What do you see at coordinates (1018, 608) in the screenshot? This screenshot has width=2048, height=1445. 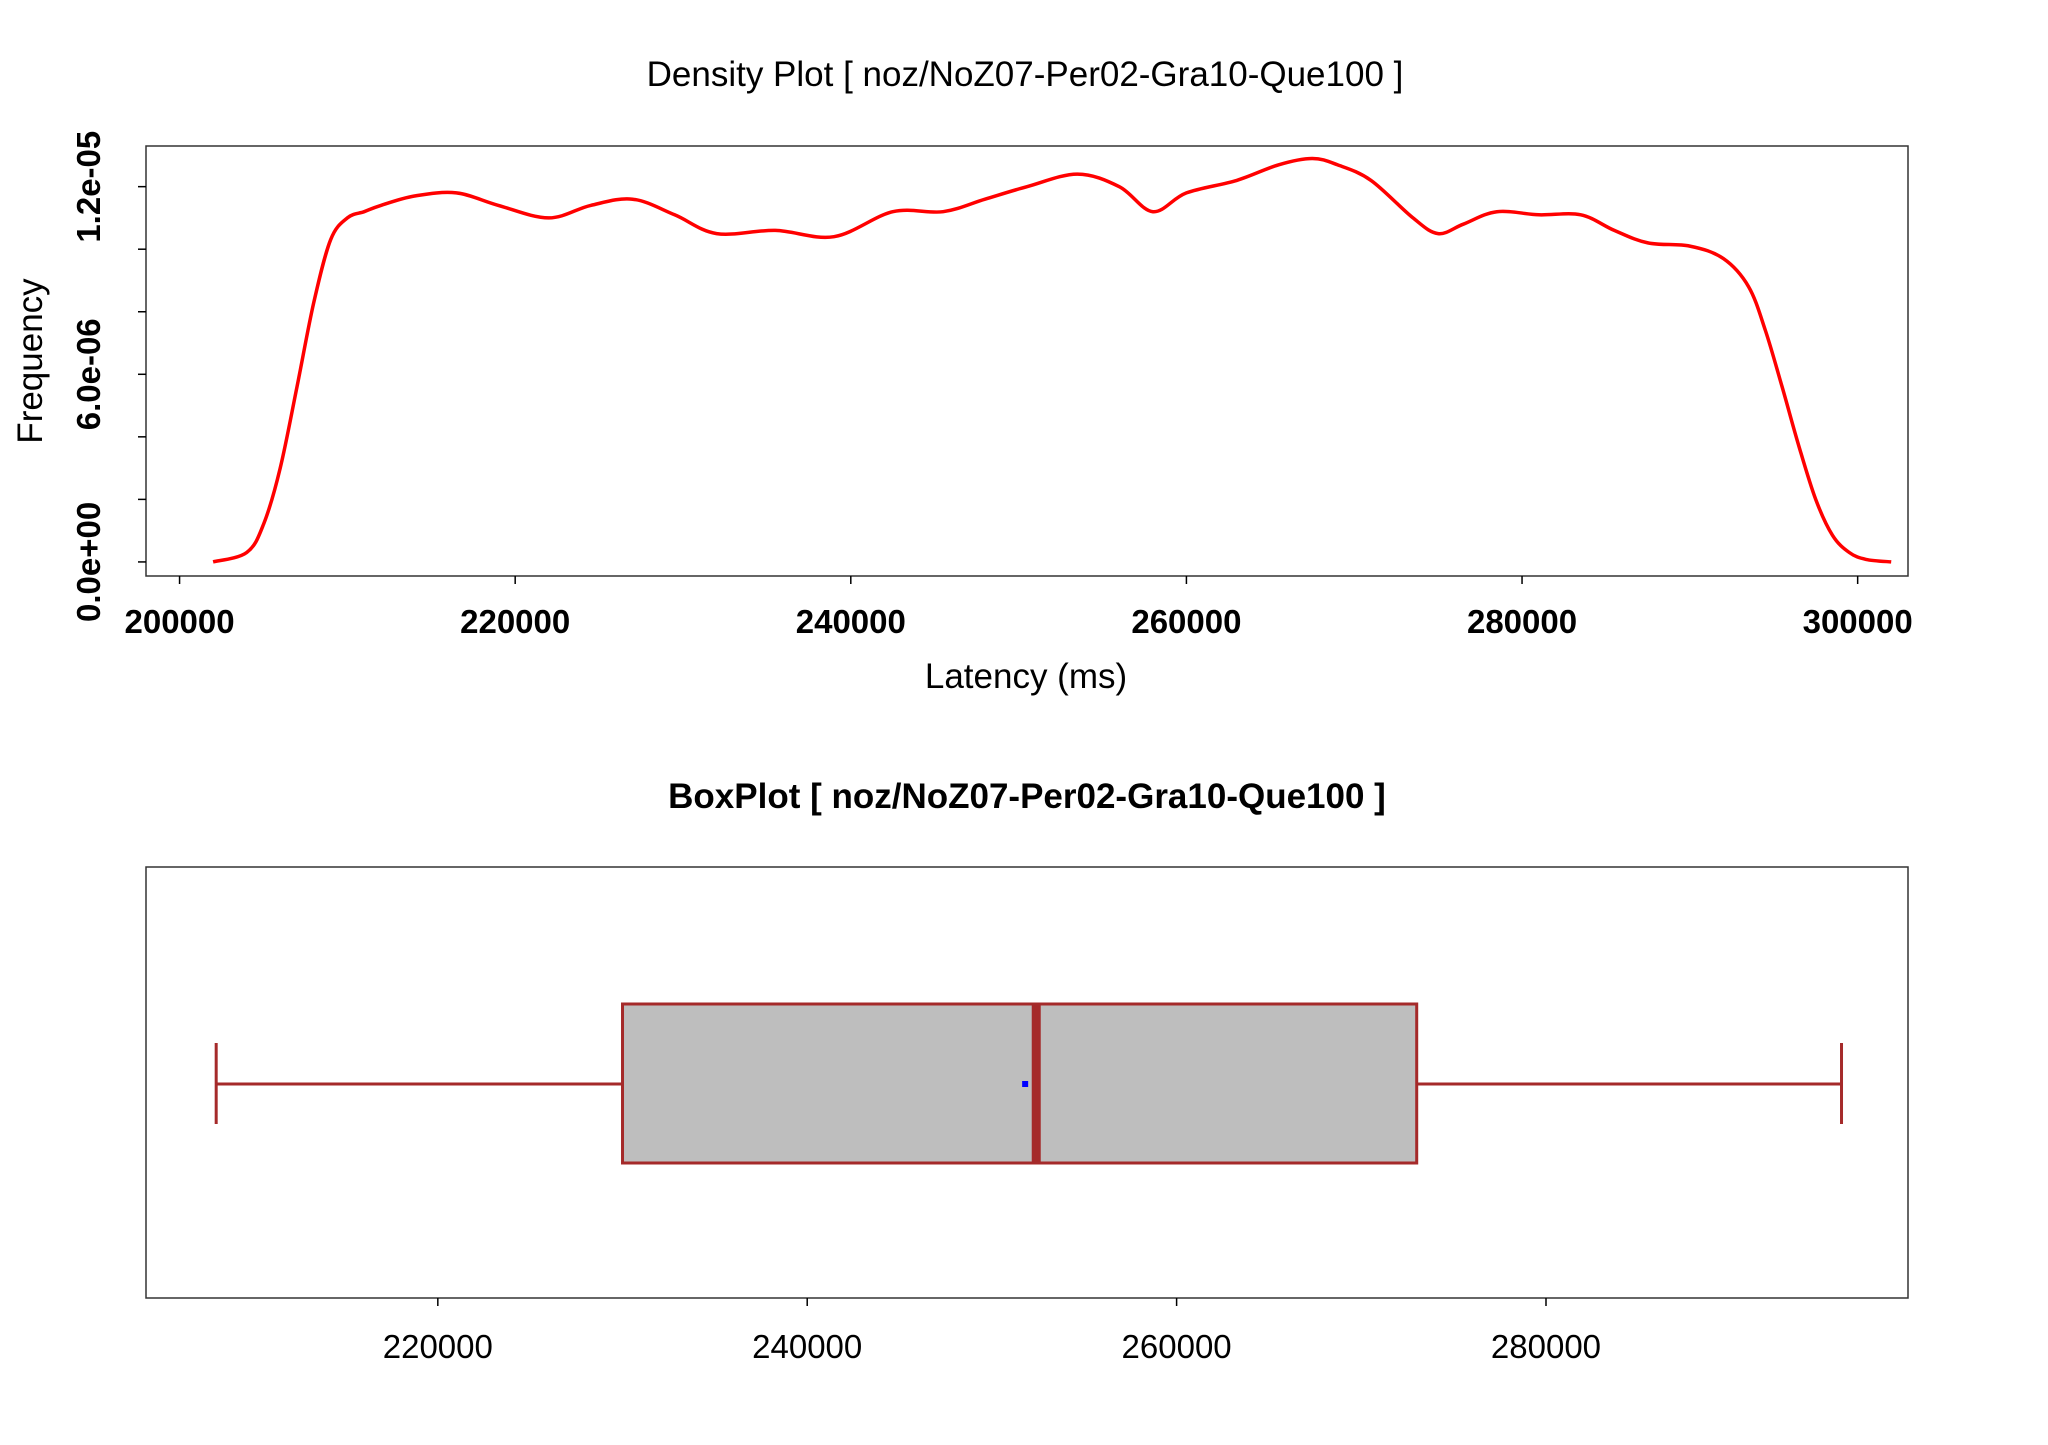 I see `density-x-ticks: 200000 220000 240000 260000 280000 300000` at bounding box center [1018, 608].